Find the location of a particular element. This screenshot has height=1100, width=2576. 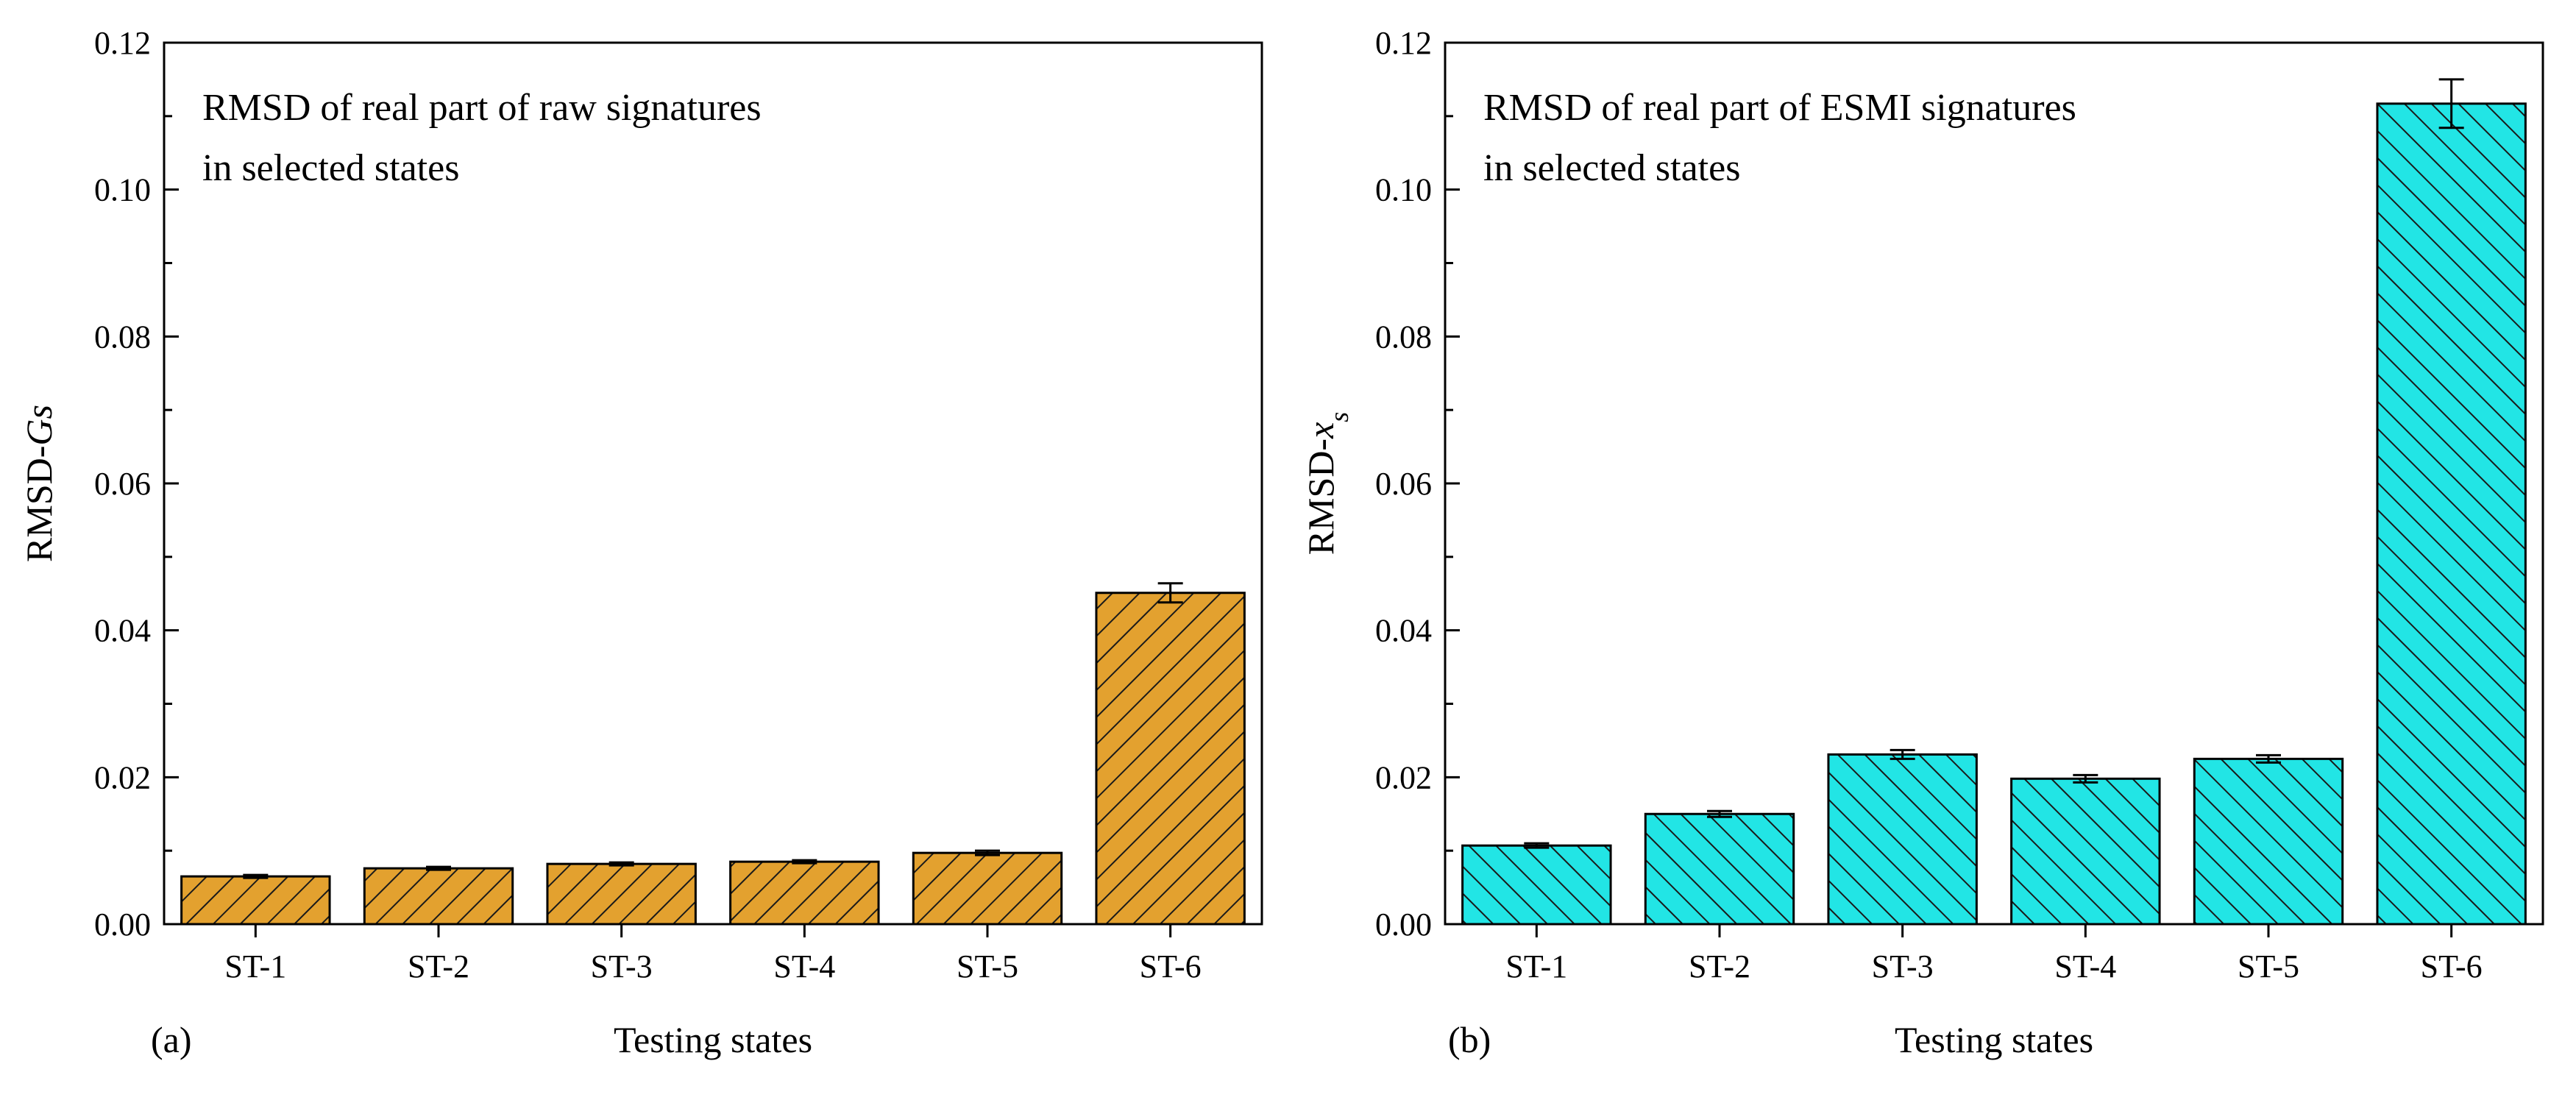

x-axis-title-b: Testing states is located at coordinates (1994, 1039).